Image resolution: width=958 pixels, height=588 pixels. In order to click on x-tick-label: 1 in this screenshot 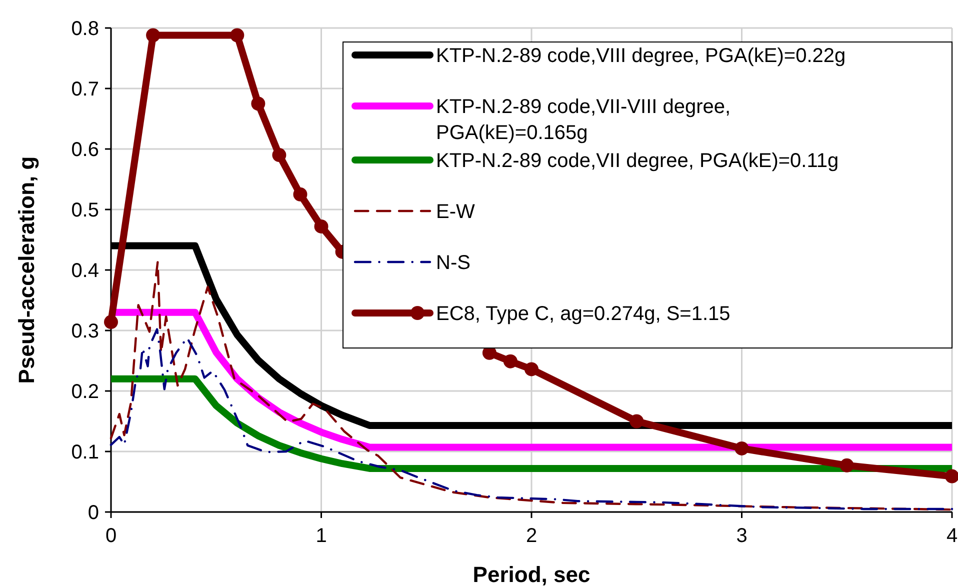, I will do `click(321, 536)`.